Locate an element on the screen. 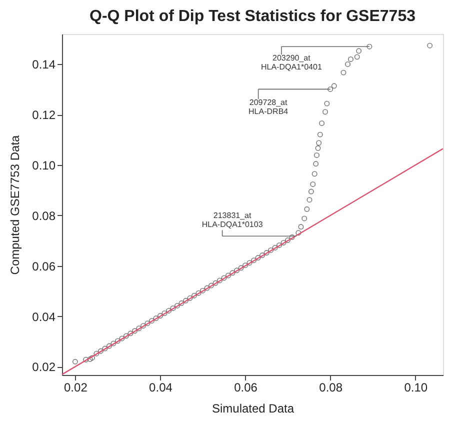 This screenshot has height=422, width=467. y-tick-label: 0.04 is located at coordinates (44, 317).